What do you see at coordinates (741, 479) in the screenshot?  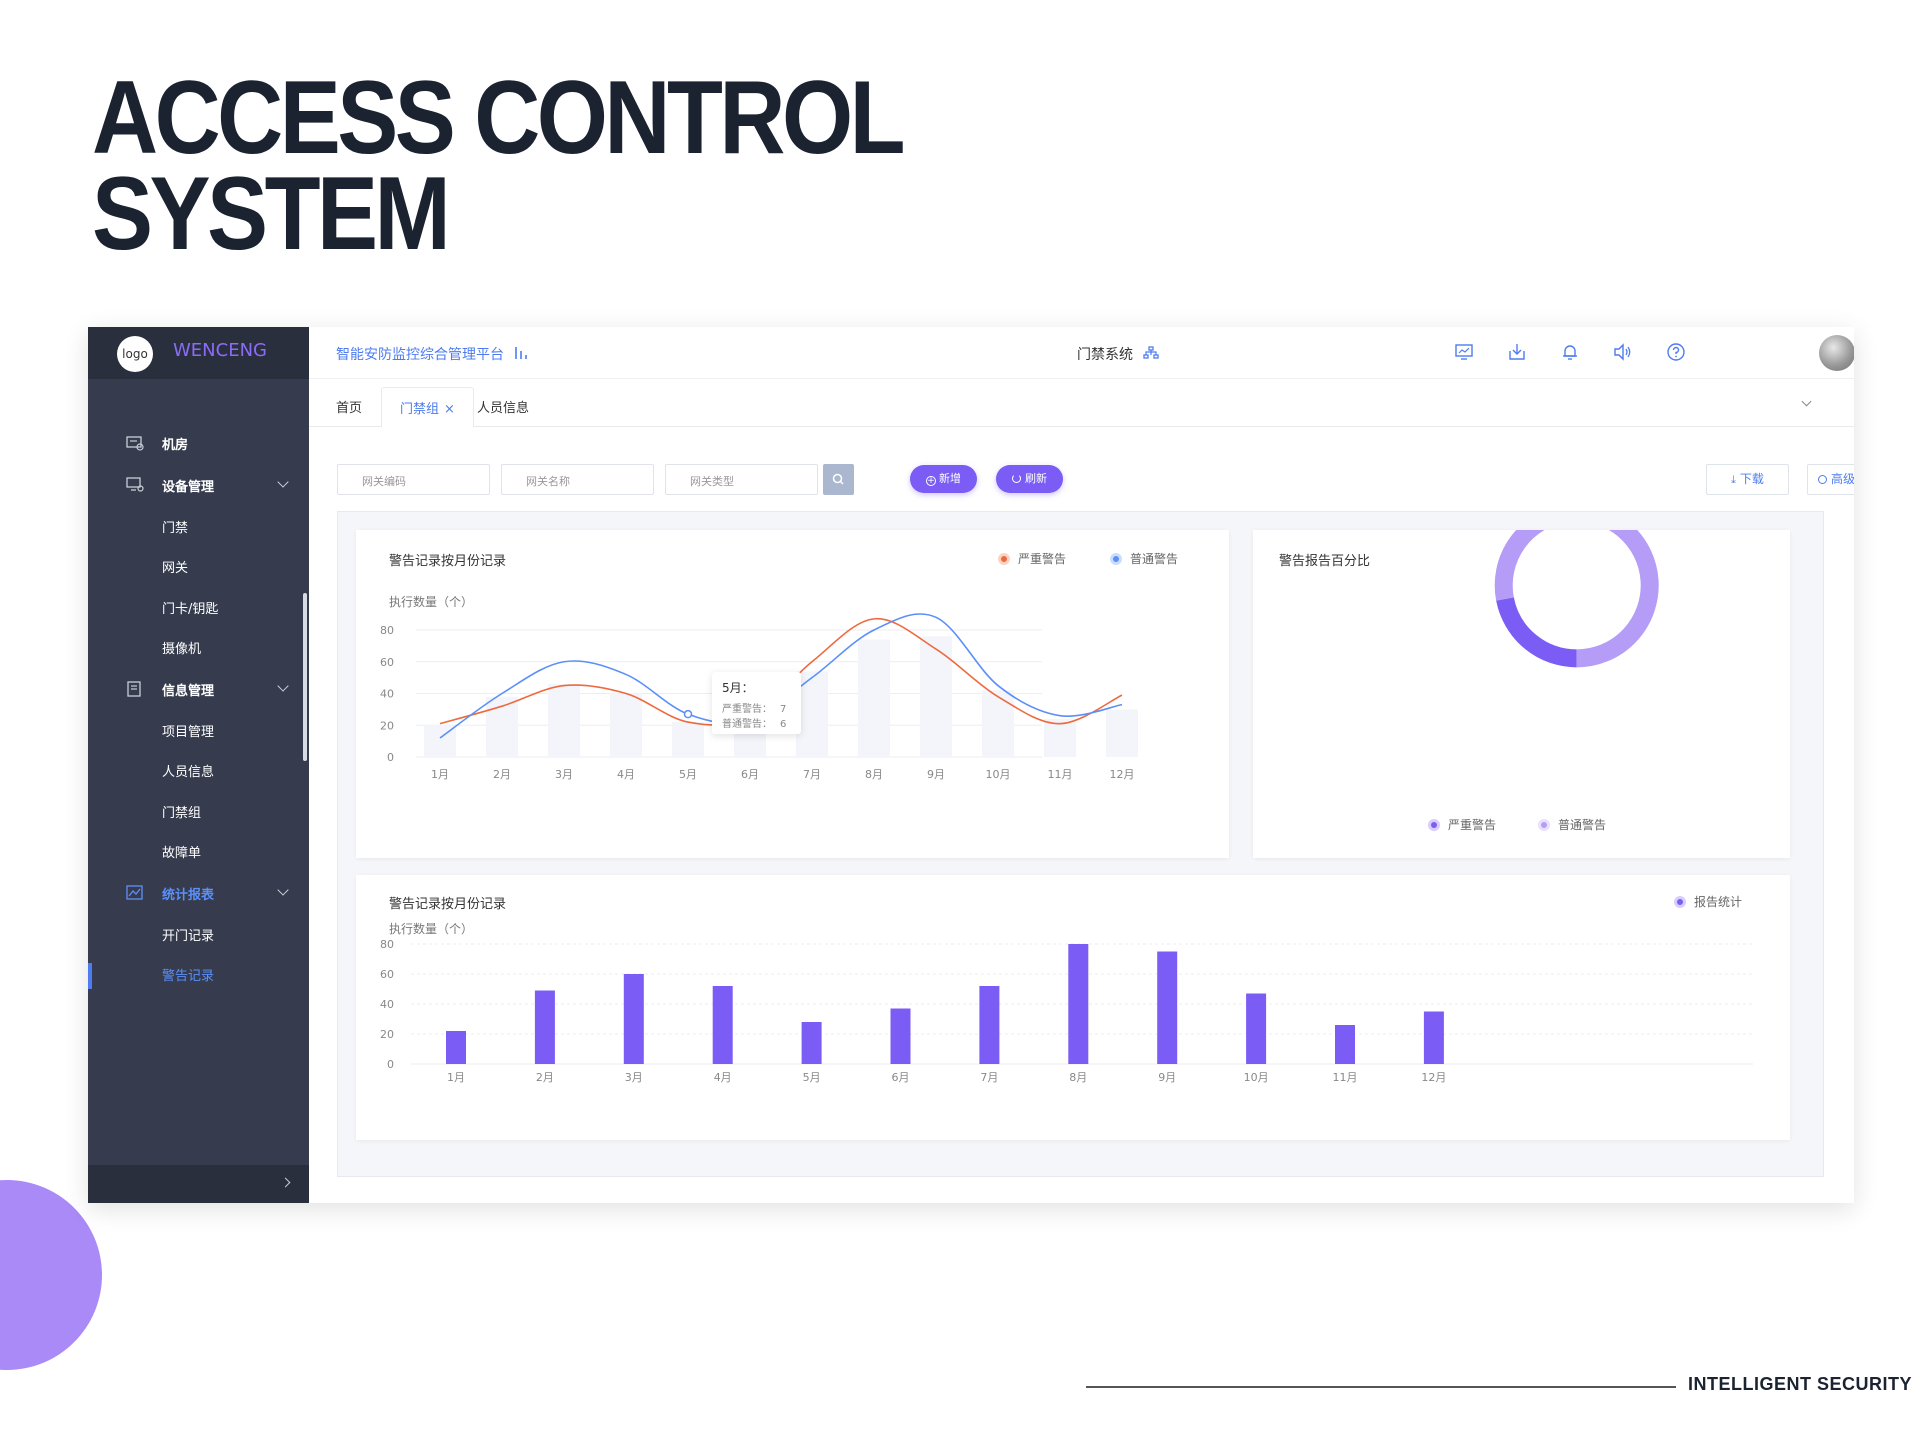 I see `gateway-type-select: 网关类型` at bounding box center [741, 479].